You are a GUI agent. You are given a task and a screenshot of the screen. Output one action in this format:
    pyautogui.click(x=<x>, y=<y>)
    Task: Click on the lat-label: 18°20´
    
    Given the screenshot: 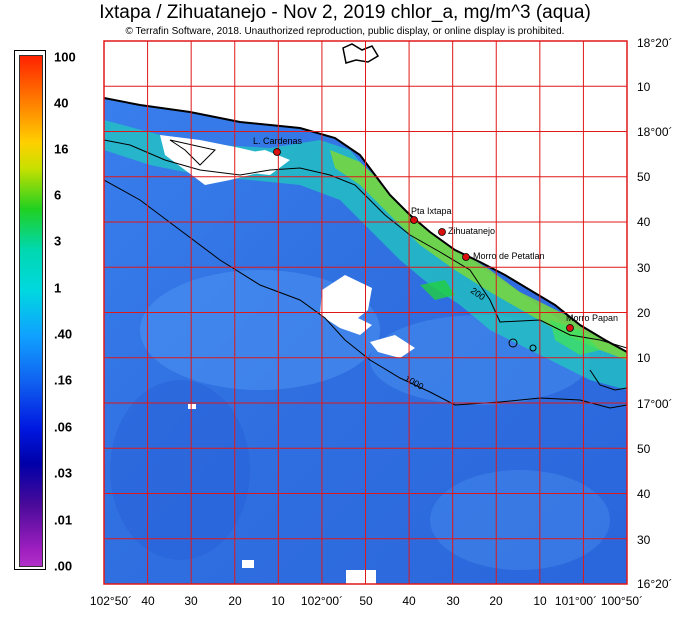 What is the action you would take?
    pyautogui.click(x=655, y=43)
    